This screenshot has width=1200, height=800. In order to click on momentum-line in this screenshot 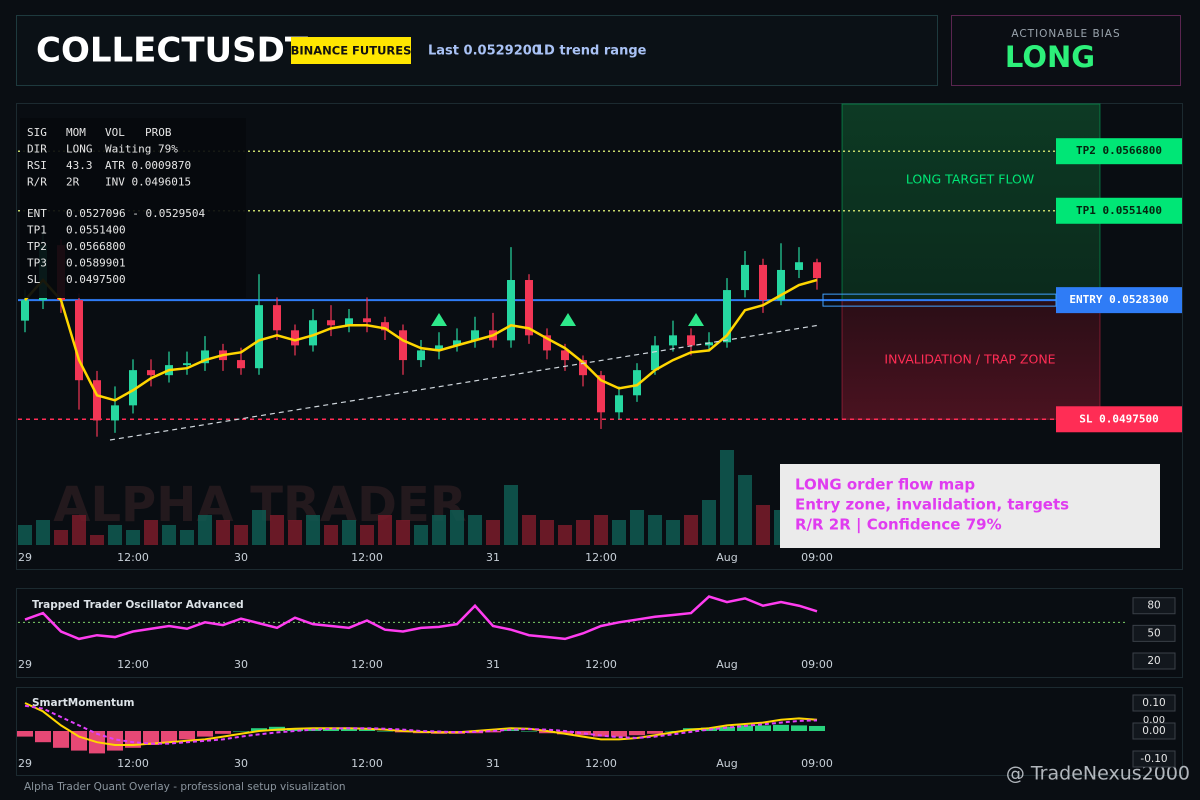, I will do `click(421, 724)`.